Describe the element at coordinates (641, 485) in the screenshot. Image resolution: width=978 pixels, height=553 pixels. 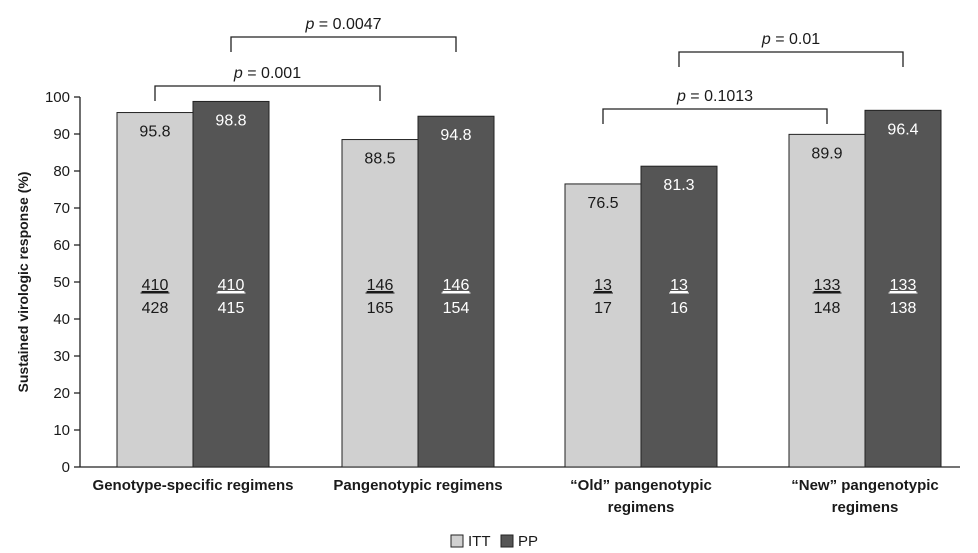
I see `x-category-label: “Old” pangenotypic` at that location.